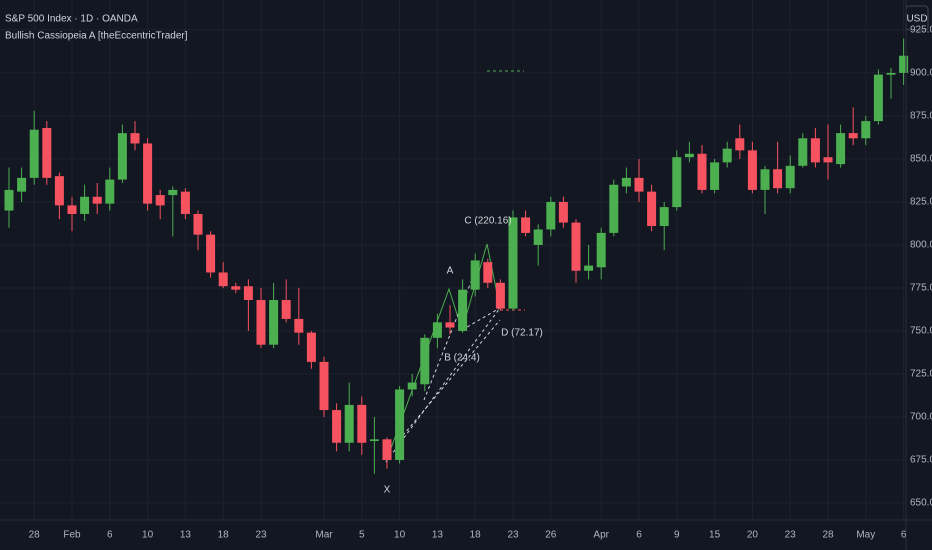 The height and width of the screenshot is (550, 932). I want to click on y-tick-label: 700.0, so click(921, 417).